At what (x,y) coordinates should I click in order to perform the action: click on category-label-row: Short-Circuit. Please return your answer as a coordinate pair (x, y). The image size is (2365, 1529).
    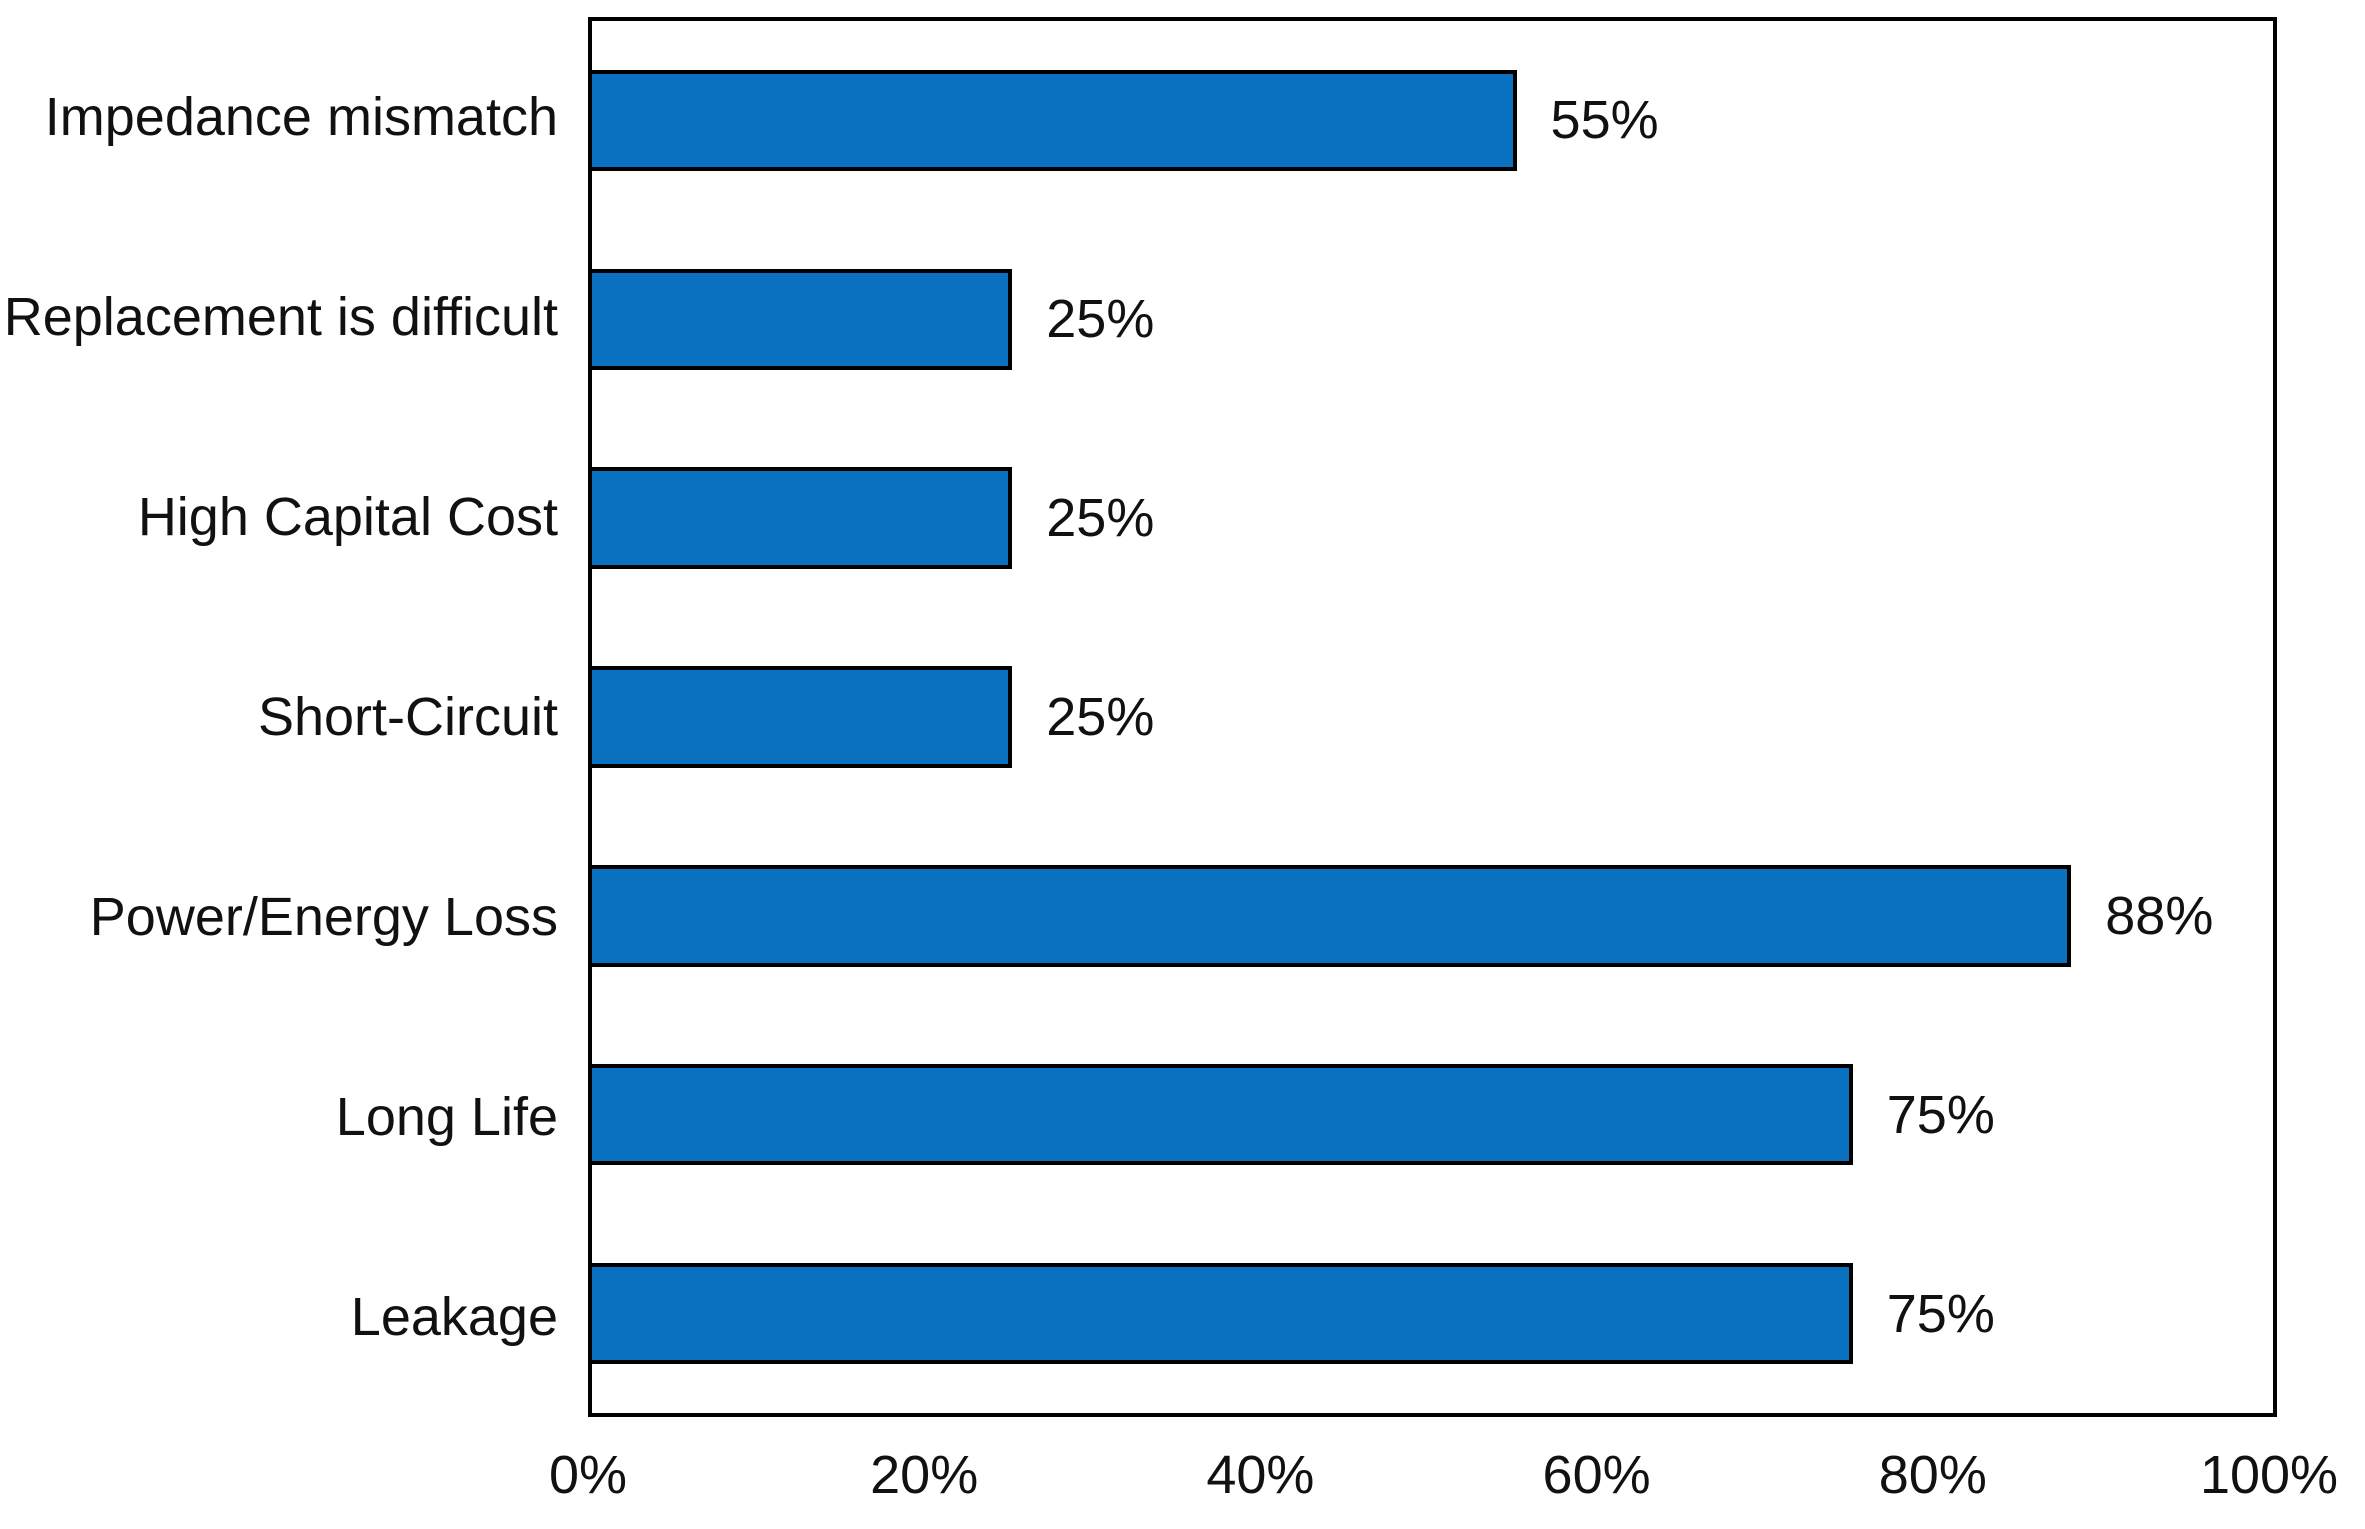
    Looking at the image, I should click on (279, 717).